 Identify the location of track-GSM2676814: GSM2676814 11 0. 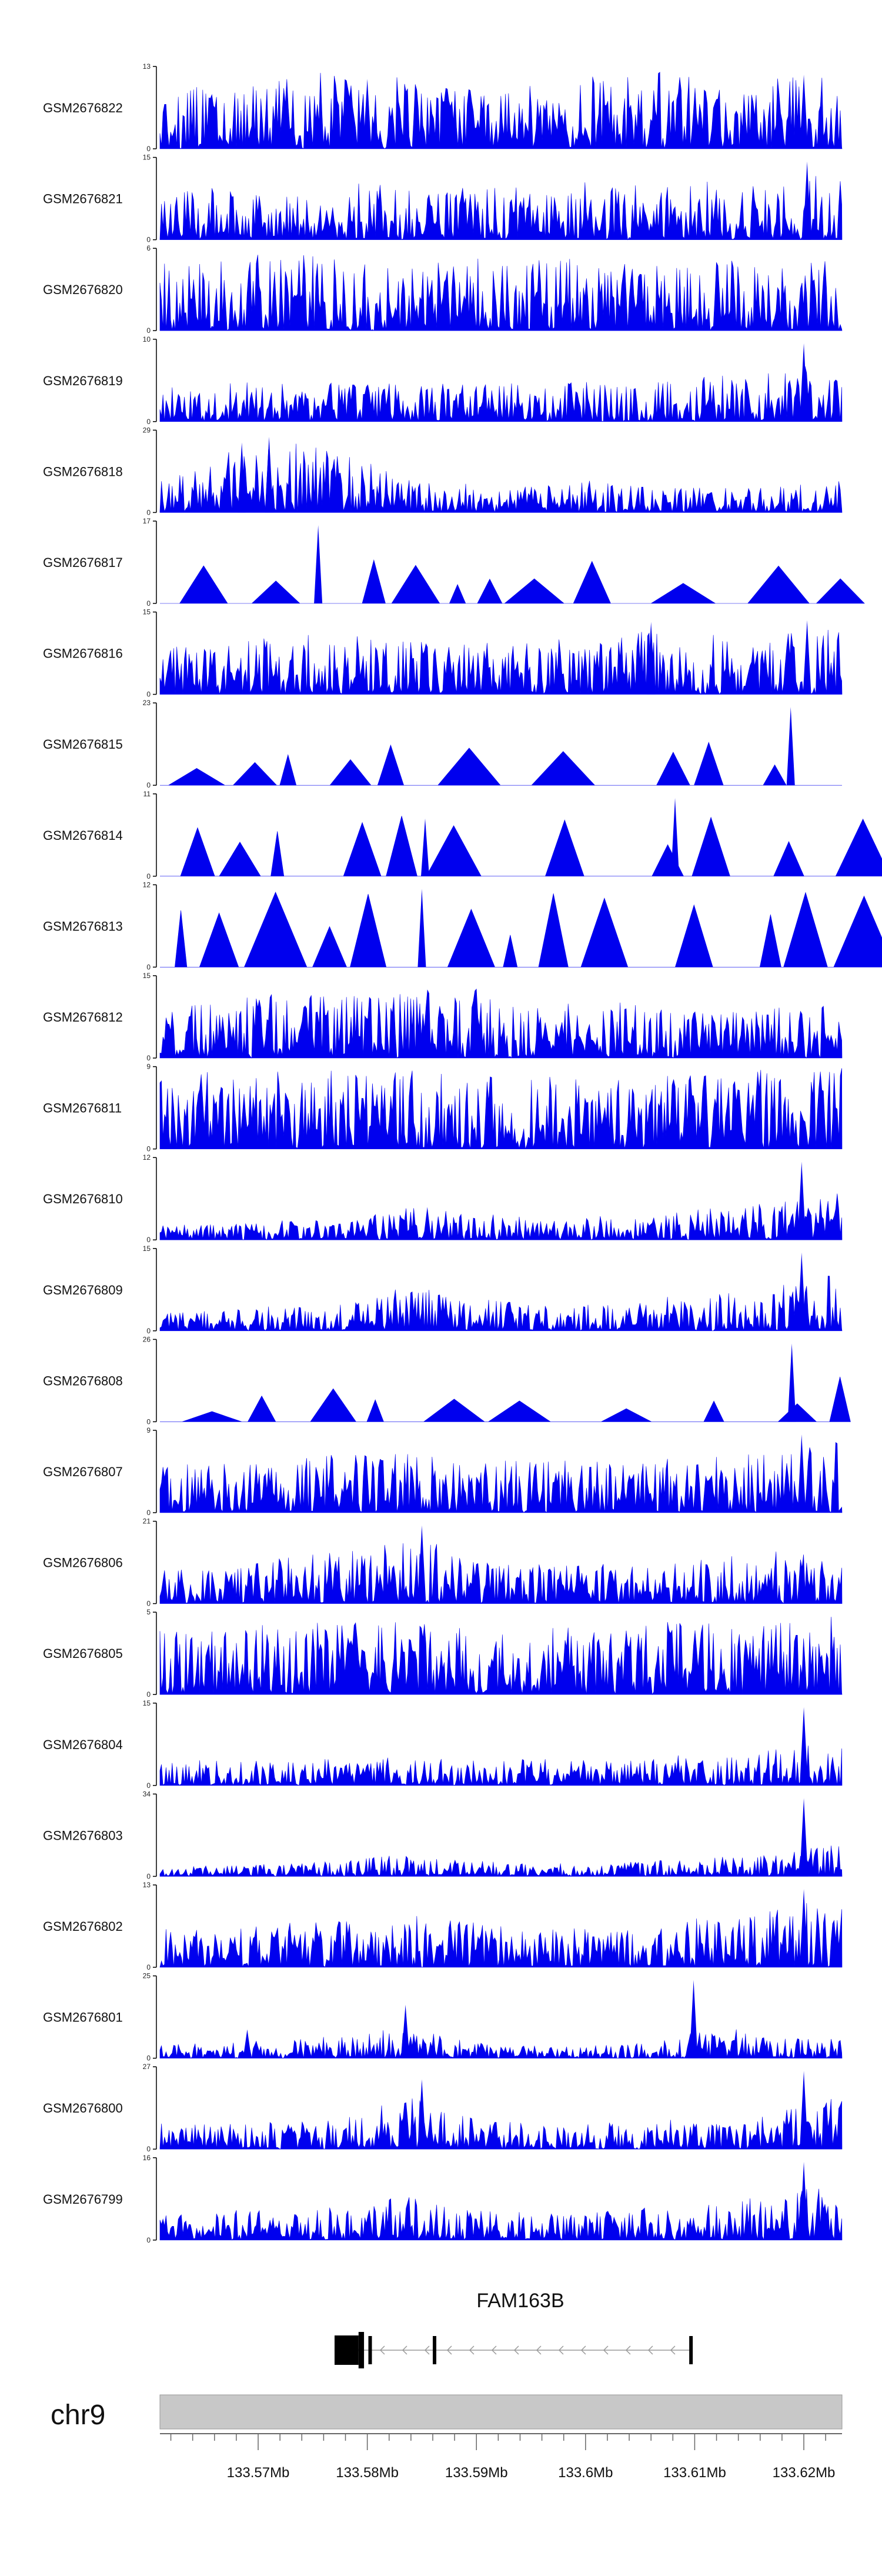
(462, 835).